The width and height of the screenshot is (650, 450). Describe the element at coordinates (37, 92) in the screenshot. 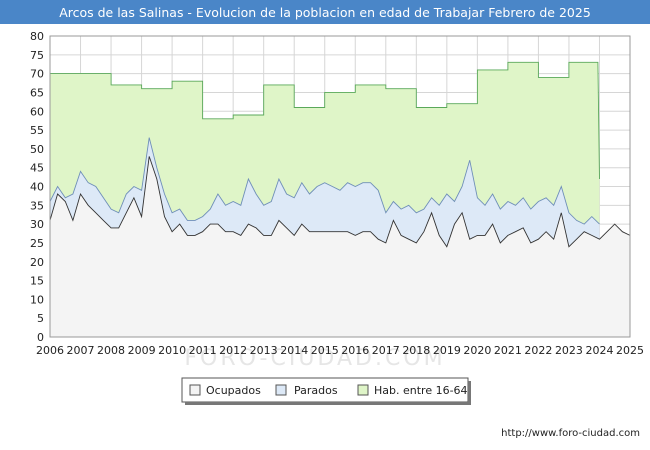

I see `y-tick-label: 65` at that location.